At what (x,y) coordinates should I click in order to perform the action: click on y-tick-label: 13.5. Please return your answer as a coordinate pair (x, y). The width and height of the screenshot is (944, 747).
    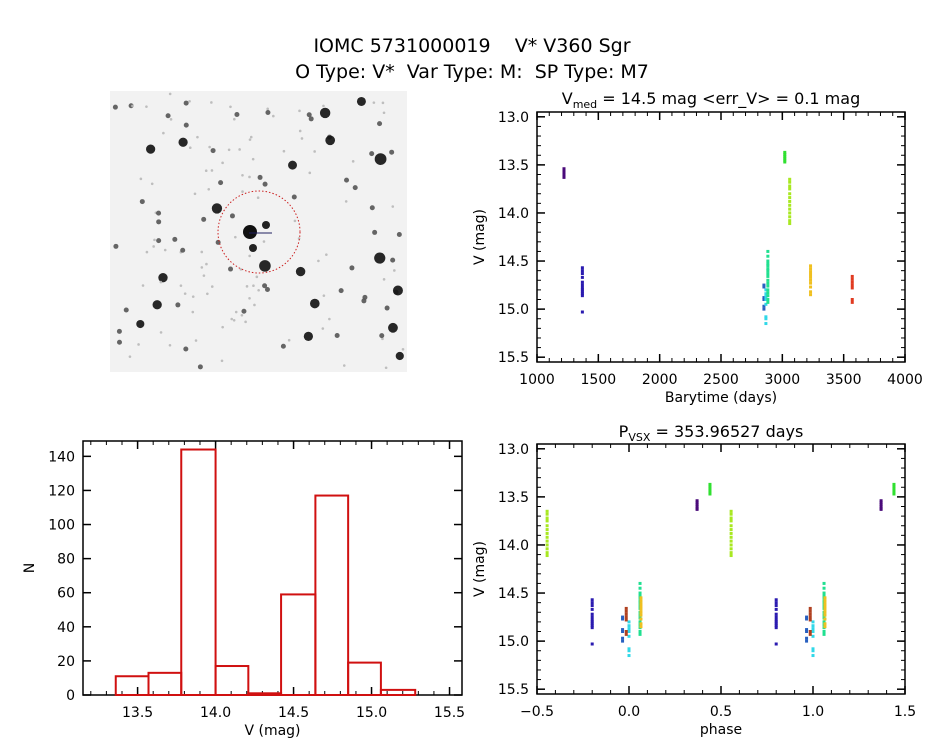
    Looking at the image, I should click on (513, 498).